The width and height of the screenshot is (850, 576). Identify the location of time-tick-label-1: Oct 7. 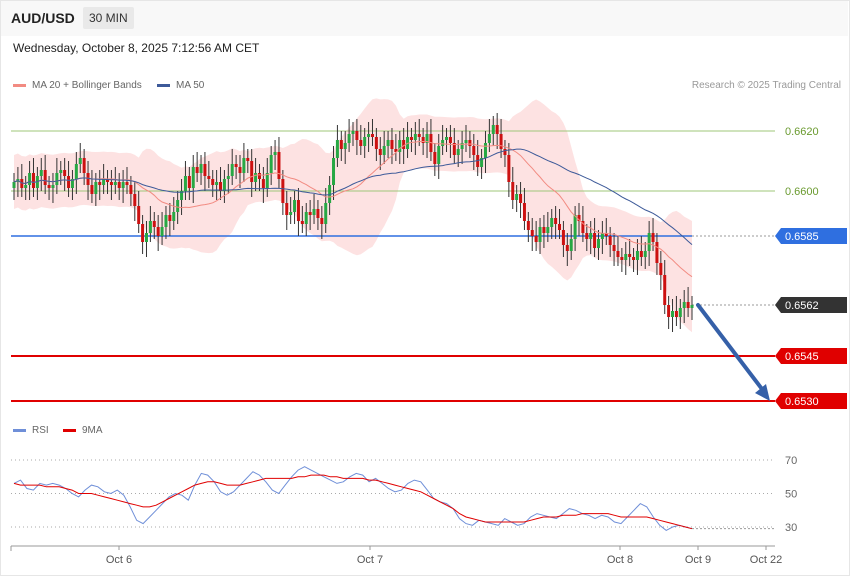
(370, 560).